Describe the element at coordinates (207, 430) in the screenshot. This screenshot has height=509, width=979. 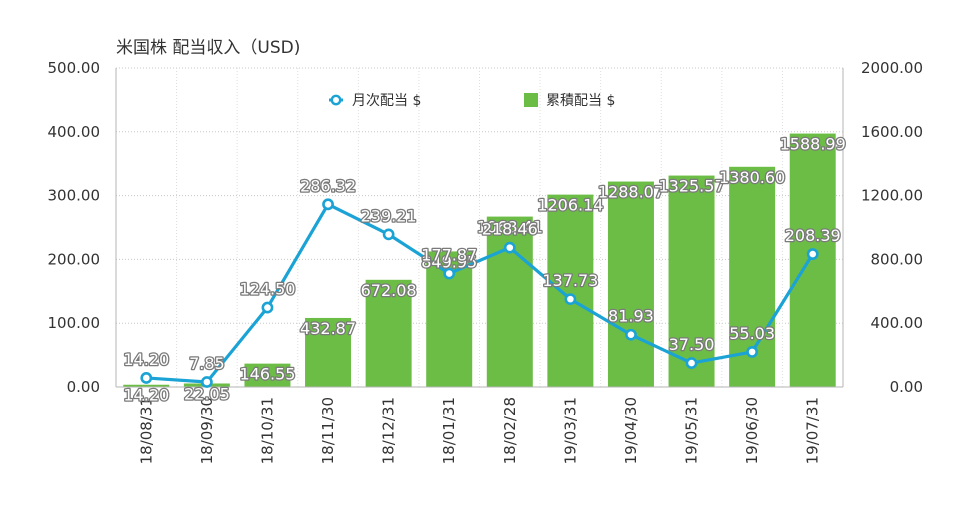
I see `x-tick-label: 18/09/30` at that location.